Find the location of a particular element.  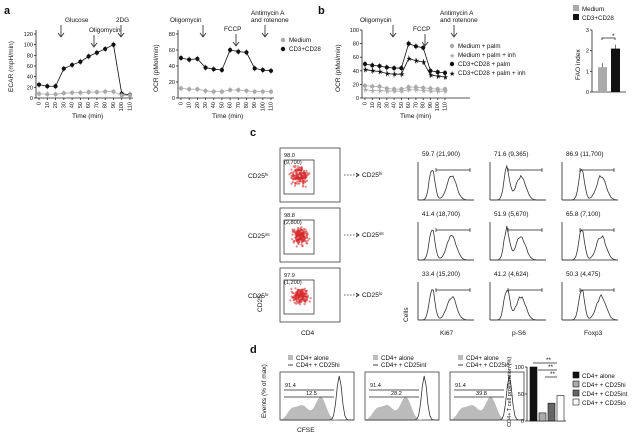

ecar-xtick-label: 40 is located at coordinates (73, 105).